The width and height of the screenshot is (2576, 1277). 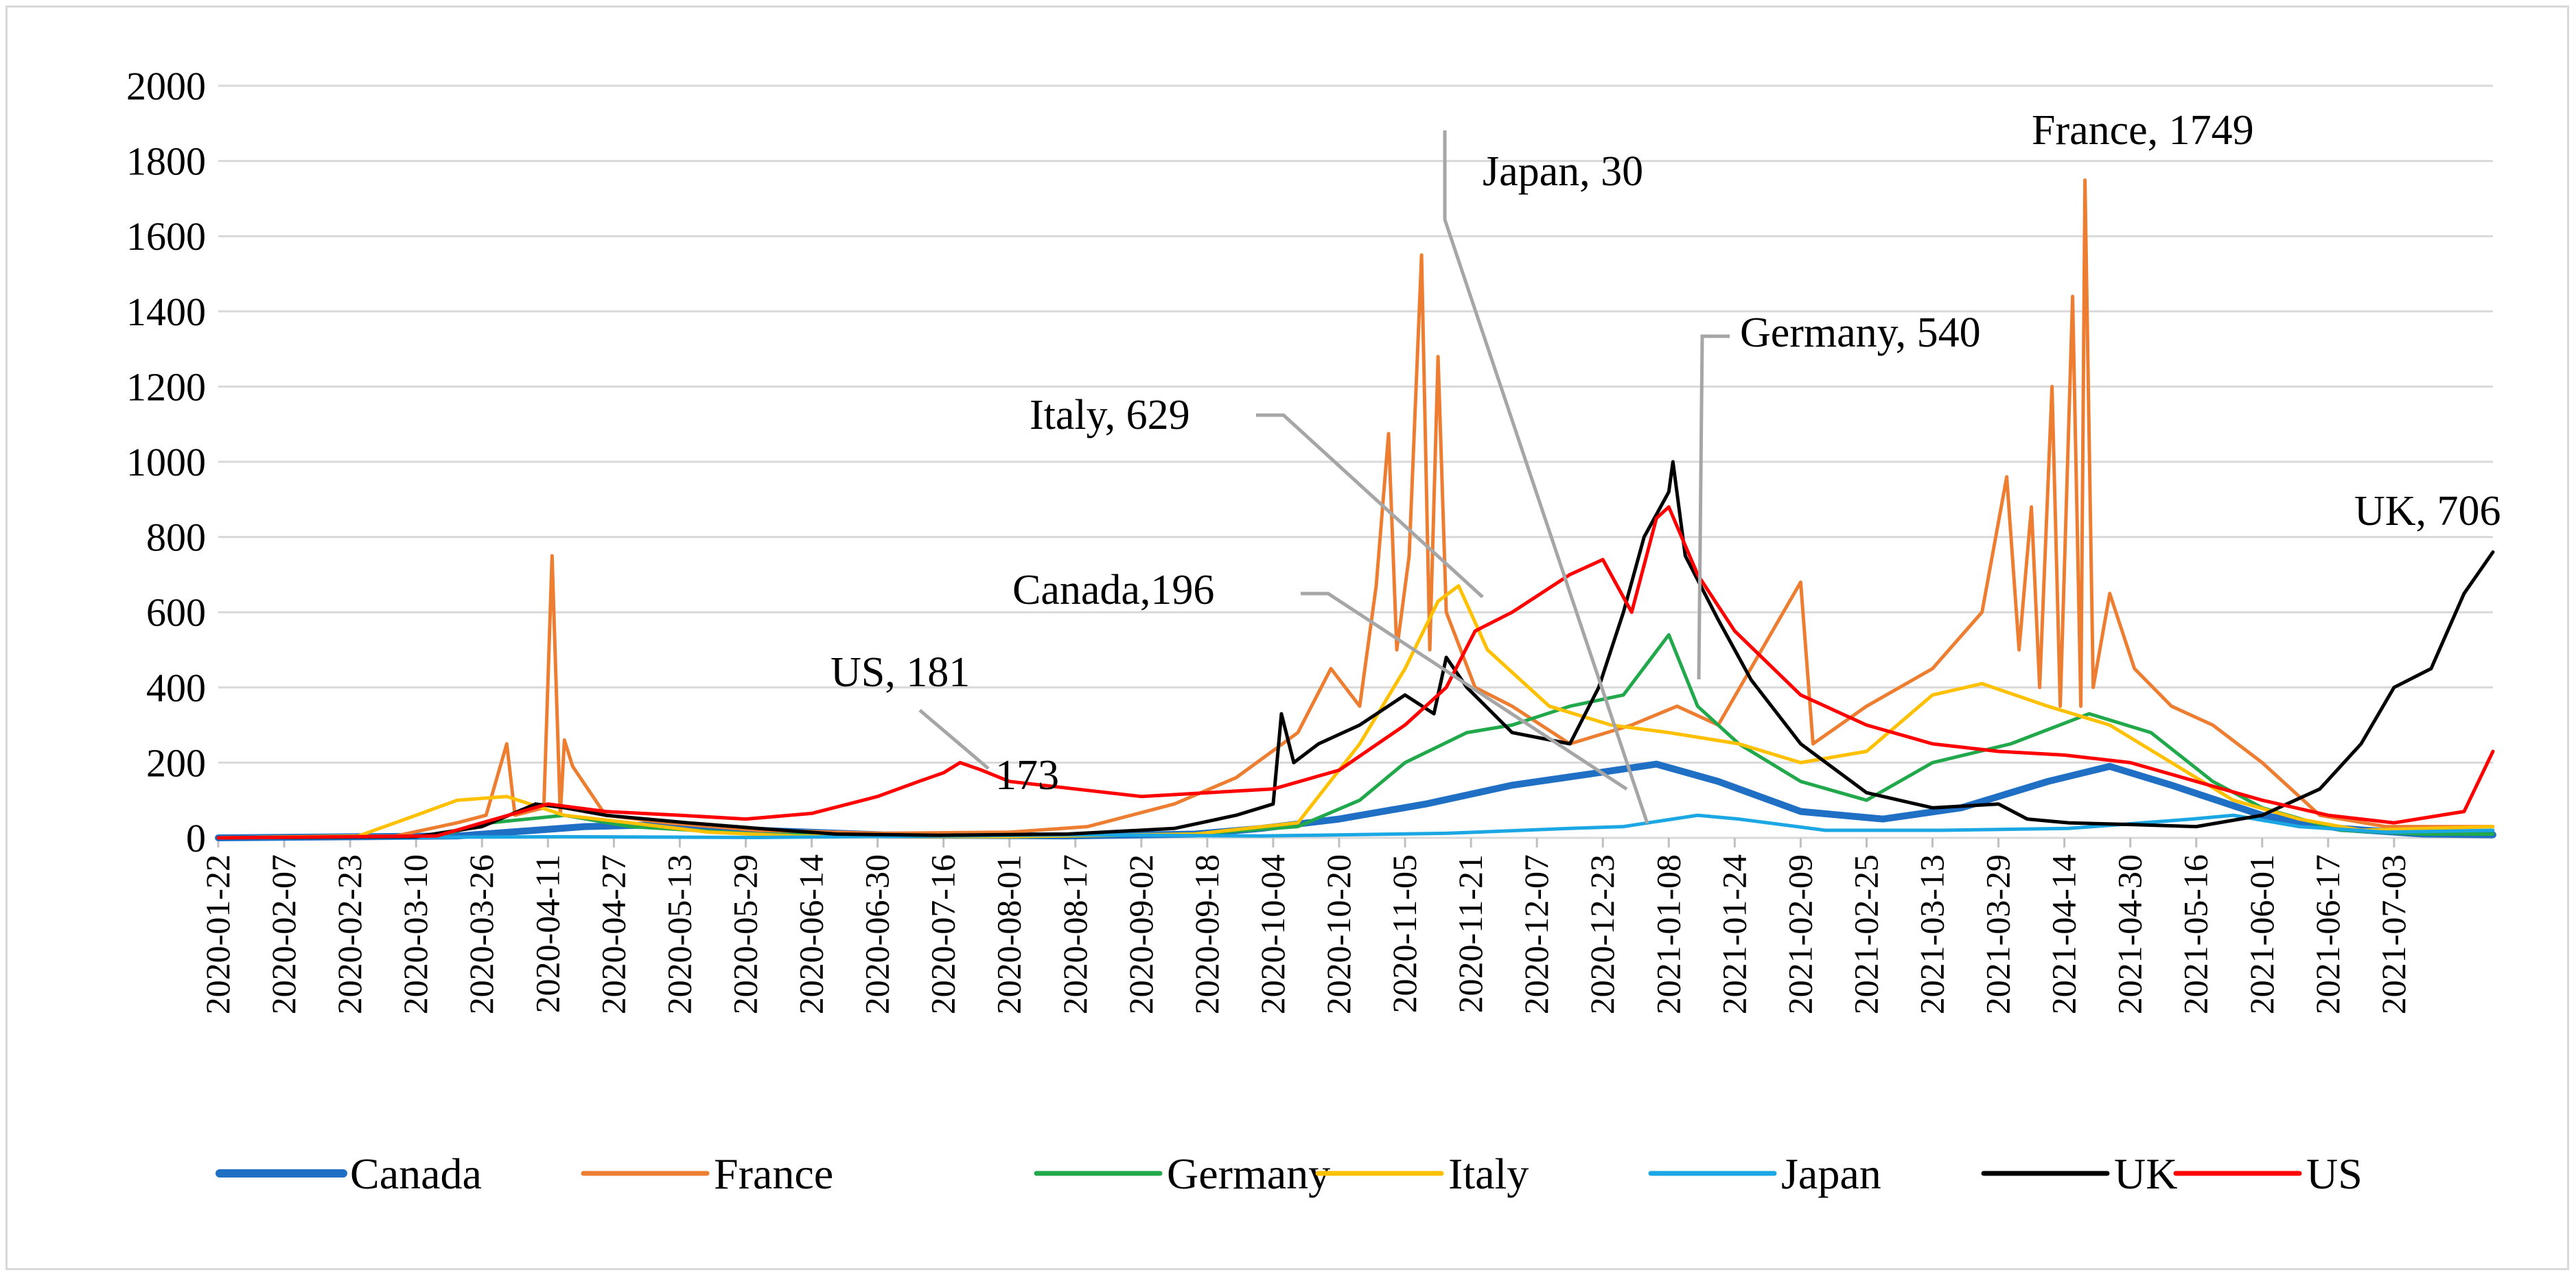 I want to click on x-tick-label-2020-11-21: 2020-11-21, so click(x=1470, y=934).